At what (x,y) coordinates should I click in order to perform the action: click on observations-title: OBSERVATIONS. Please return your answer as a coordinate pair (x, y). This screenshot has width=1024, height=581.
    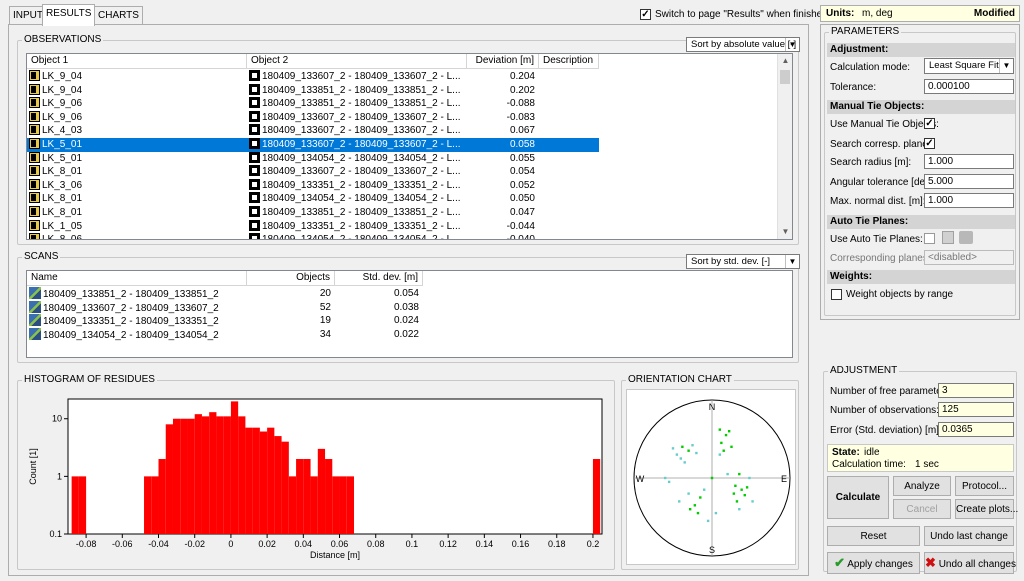
    Looking at the image, I should click on (63, 40).